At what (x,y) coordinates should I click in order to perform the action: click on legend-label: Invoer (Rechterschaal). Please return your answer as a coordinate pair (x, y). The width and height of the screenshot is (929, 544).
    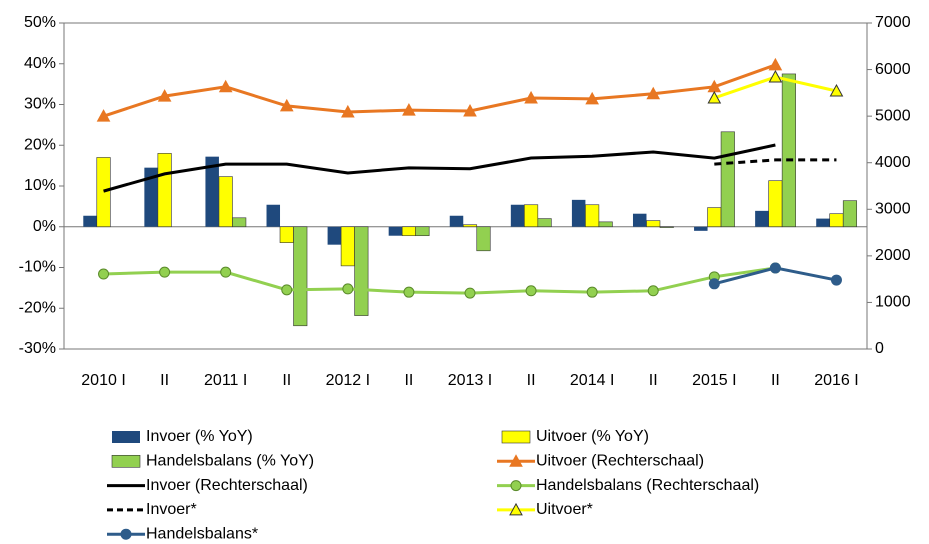
    Looking at the image, I should click on (227, 485).